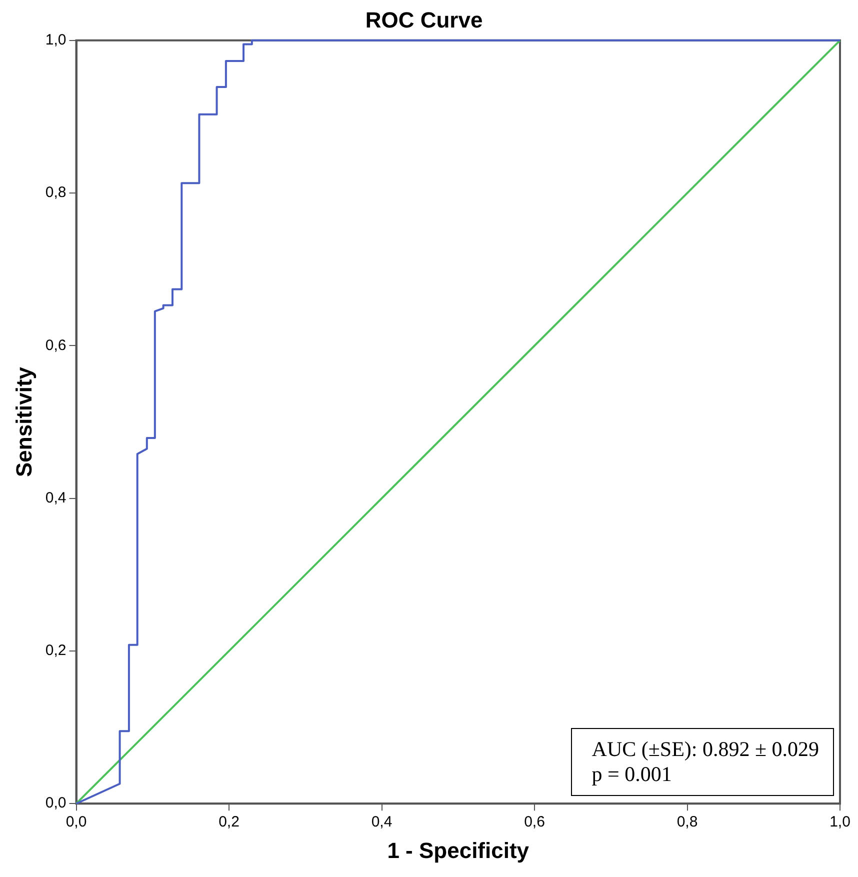 The image size is (858, 877). I want to click on note-box: AUC (±SE): 0.892 ± 0.029 p = 0.001, so click(702, 762).